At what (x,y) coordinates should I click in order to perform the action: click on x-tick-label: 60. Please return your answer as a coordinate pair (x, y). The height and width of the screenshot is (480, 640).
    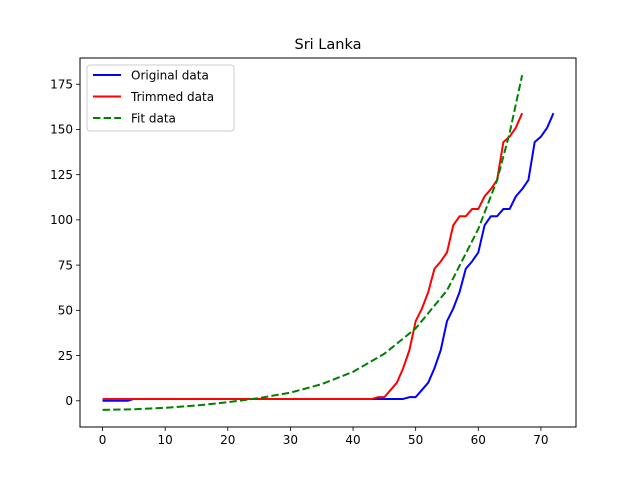
    Looking at the image, I should click on (478, 440).